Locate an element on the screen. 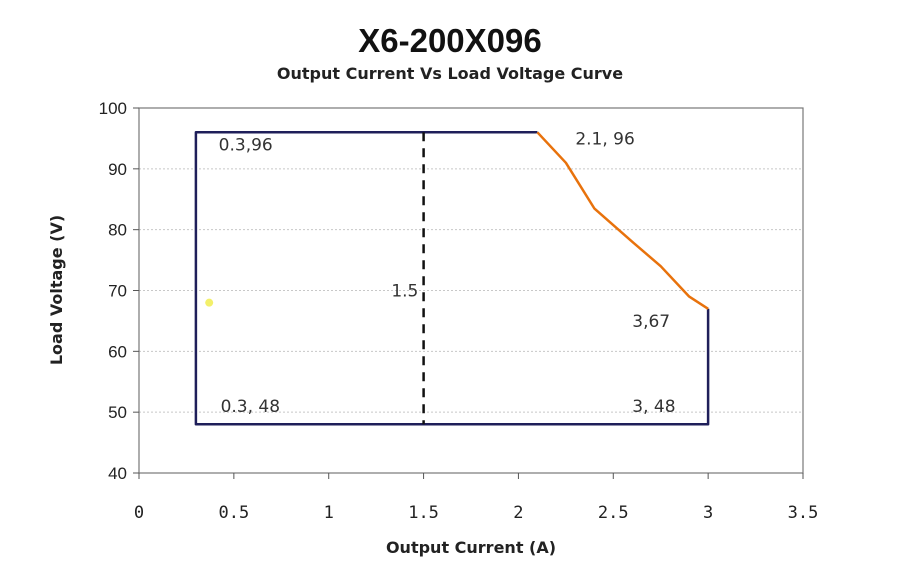  chart-title: X6-200X096 is located at coordinates (450, 40).